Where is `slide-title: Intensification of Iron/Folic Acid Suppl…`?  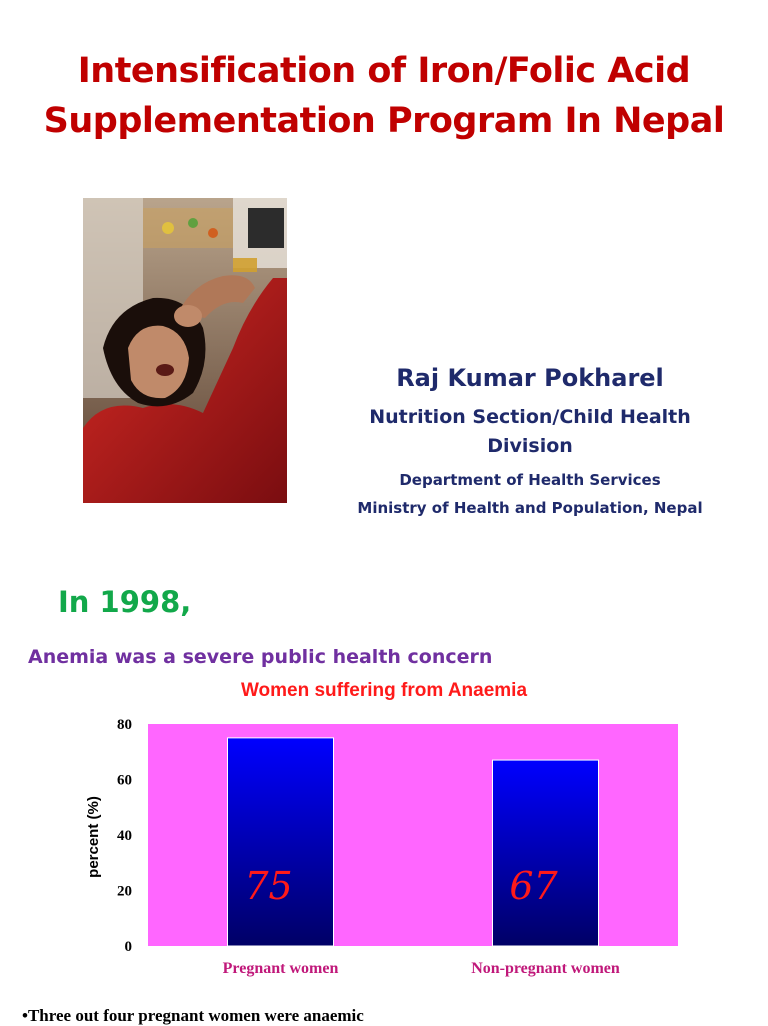 slide-title: Intensification of Iron/Folic Acid Suppl… is located at coordinates (384, 96).